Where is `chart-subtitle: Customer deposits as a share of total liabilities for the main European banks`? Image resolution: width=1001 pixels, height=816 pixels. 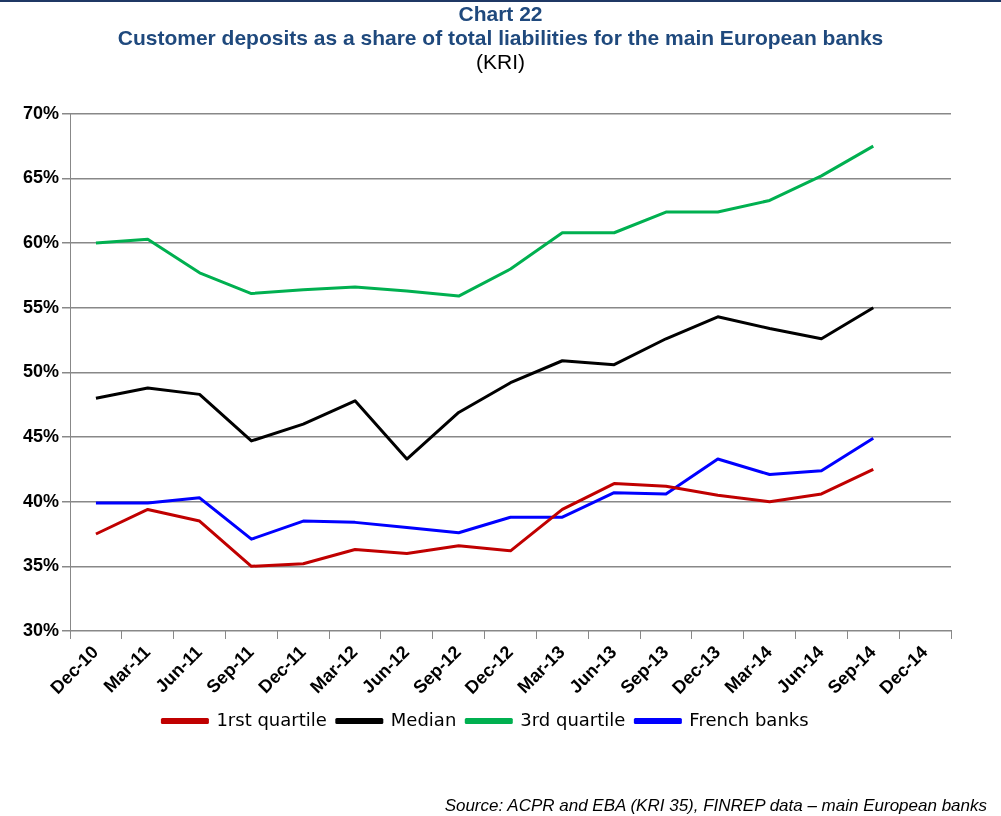
chart-subtitle: Customer deposits as a share of total liabilities for the main European banks is located at coordinates (500, 38).